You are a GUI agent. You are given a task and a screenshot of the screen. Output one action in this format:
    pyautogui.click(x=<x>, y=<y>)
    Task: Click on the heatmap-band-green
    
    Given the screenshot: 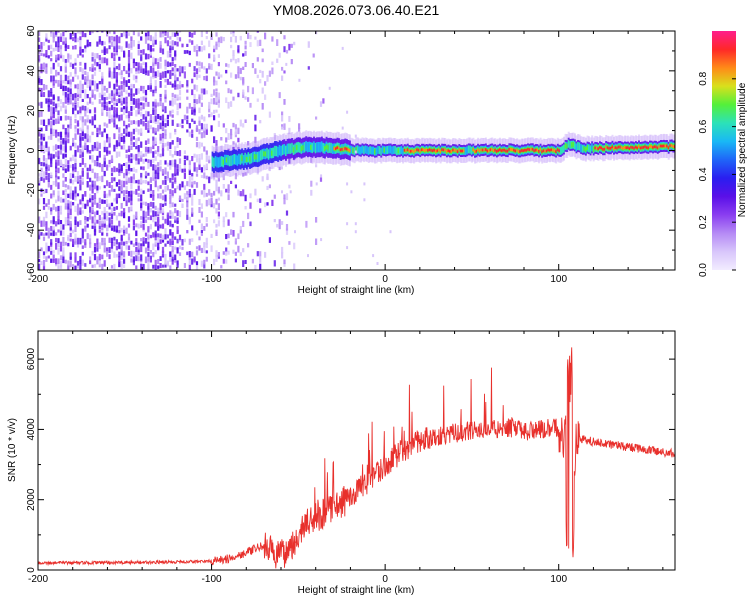 What is the action you would take?
    pyautogui.click(x=256, y=157)
    